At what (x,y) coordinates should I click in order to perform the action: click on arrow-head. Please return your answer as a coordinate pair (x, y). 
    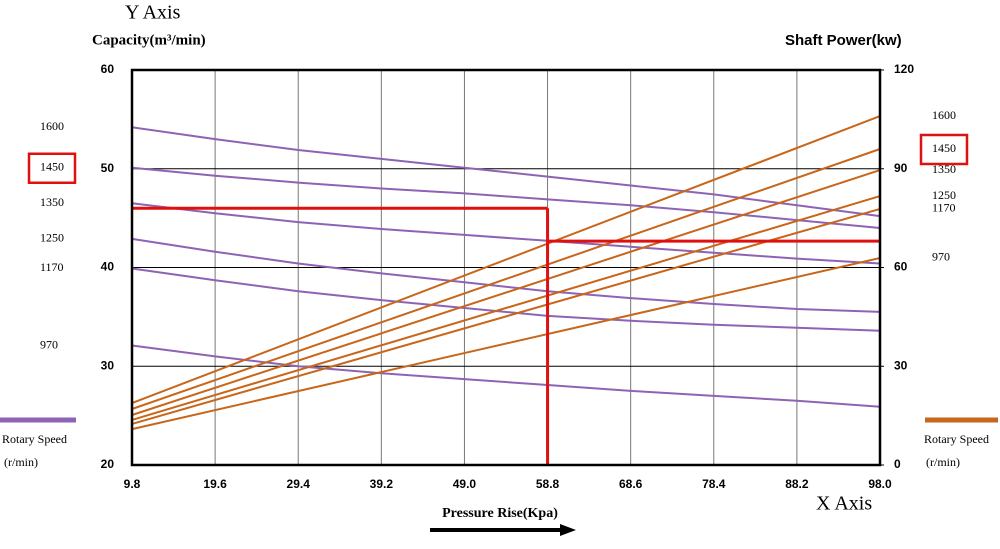
    Looking at the image, I should click on (568, 530).